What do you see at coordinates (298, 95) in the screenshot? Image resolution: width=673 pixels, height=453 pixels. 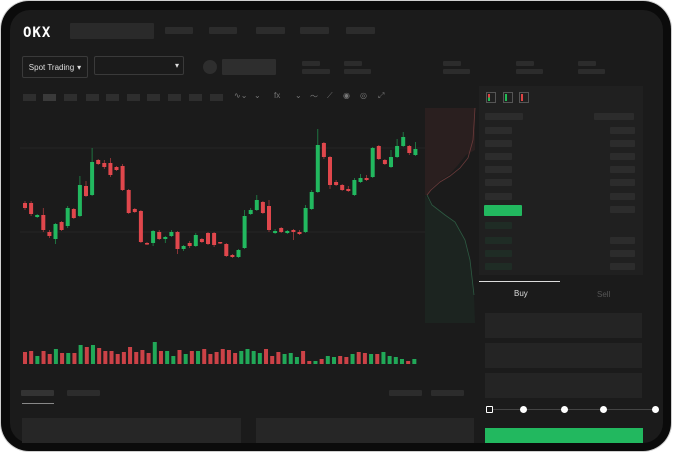 I see `chevron-down-icon: ⌄` at bounding box center [298, 95].